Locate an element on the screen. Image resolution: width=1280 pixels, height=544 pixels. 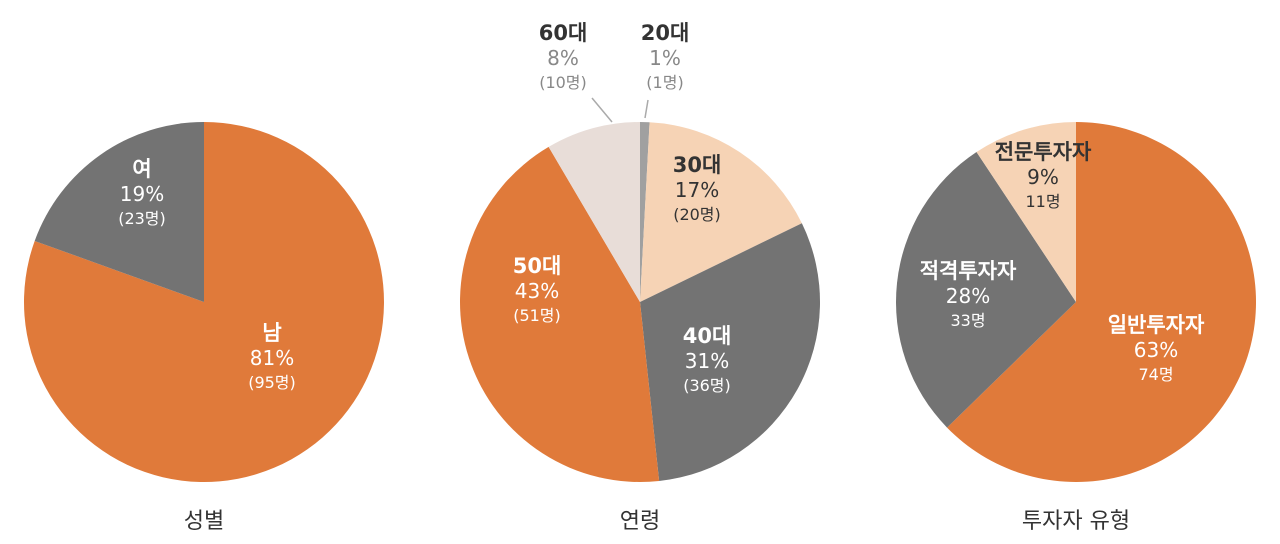
slice-percent: 63% is located at coordinates (1156, 350).